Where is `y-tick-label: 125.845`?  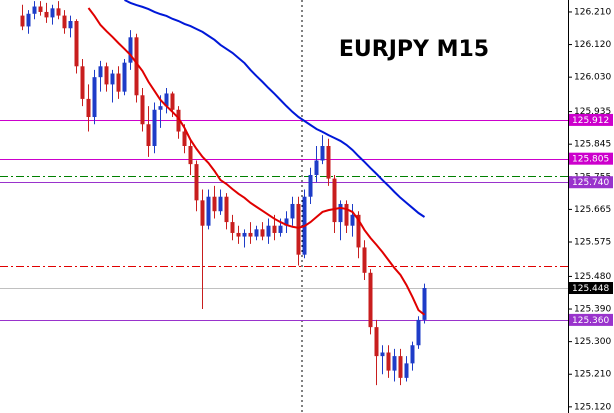
y-tick-label: 125.845 is located at coordinates (592, 145).